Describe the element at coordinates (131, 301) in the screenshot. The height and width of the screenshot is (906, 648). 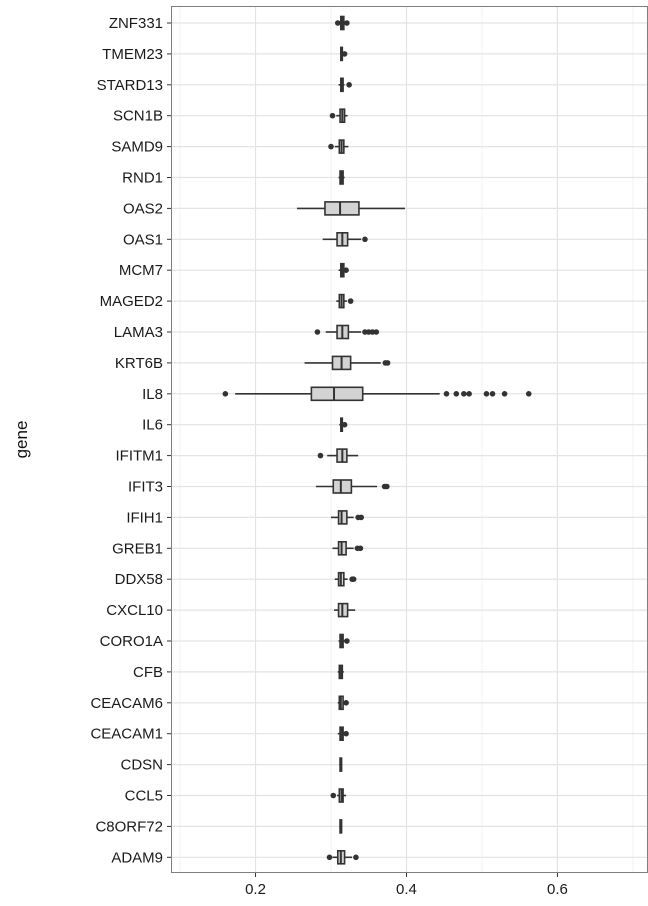
I see `y-tick-label: MAGED2` at that location.